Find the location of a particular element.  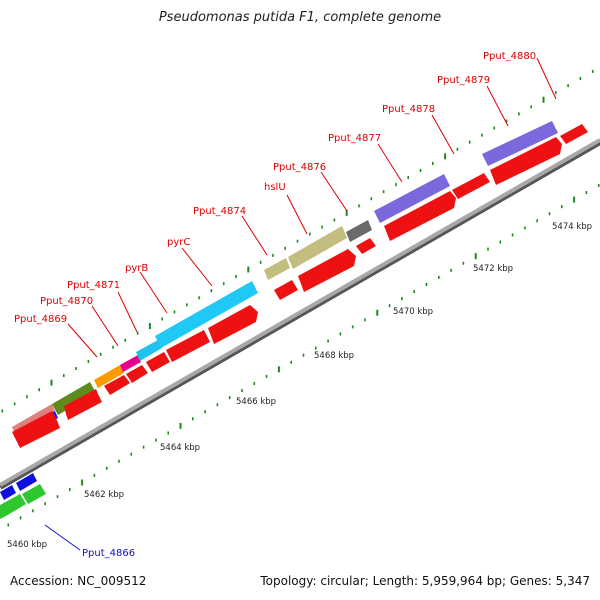

gene-bar-orange is located at coordinates (109, 376).